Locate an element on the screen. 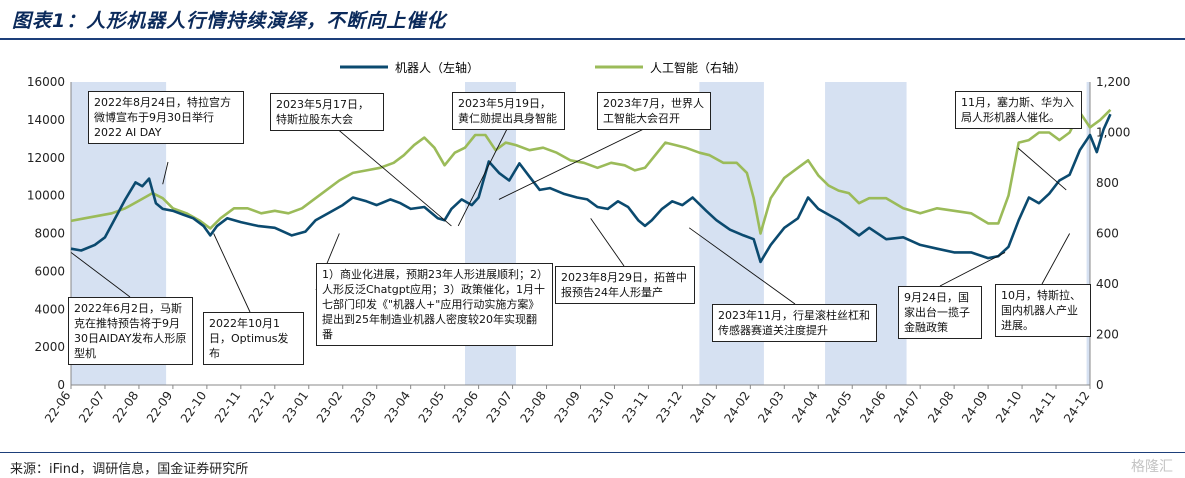  annotation-embodied-ai: 2023年5月19日，黄仁勋提出具身智能 is located at coordinates (508, 111).